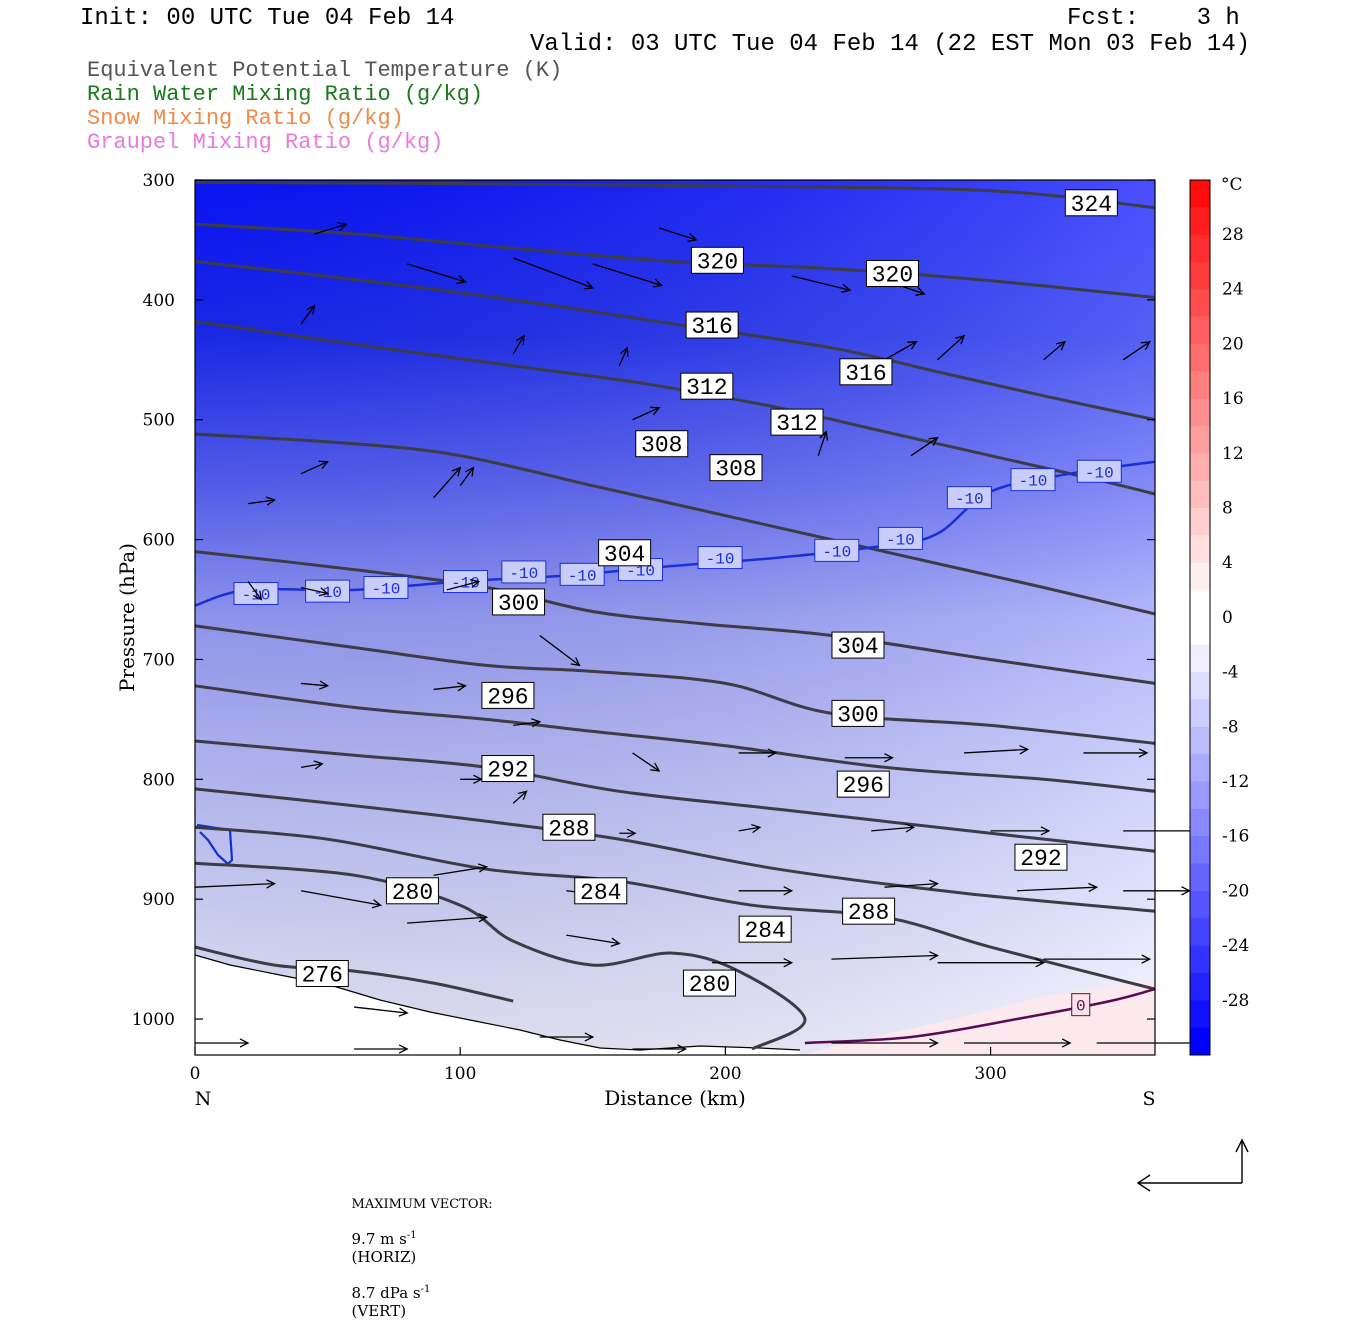  I want to click on thetae-label-296: 296, so click(863, 784).